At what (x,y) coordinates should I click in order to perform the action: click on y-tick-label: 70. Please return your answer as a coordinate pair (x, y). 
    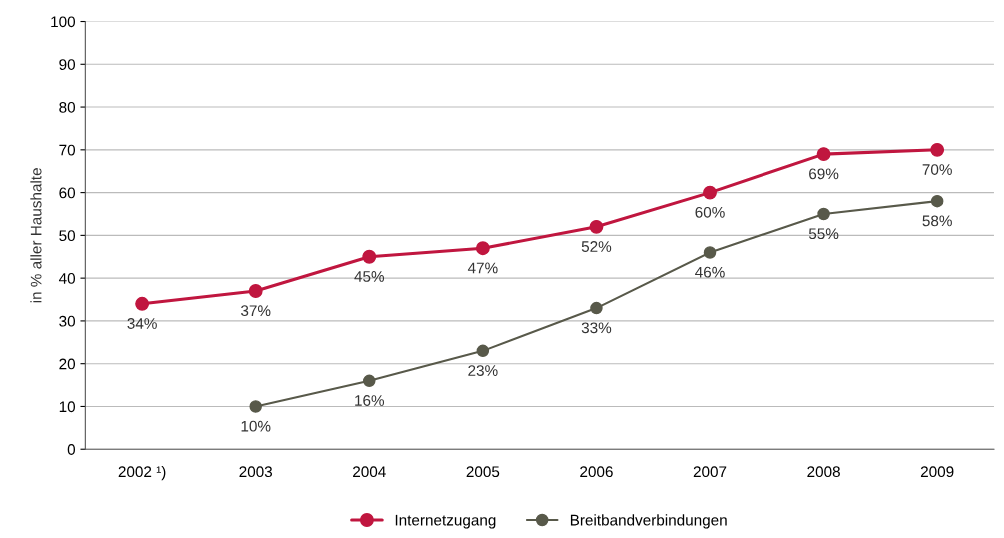
    Looking at the image, I should click on (67, 150).